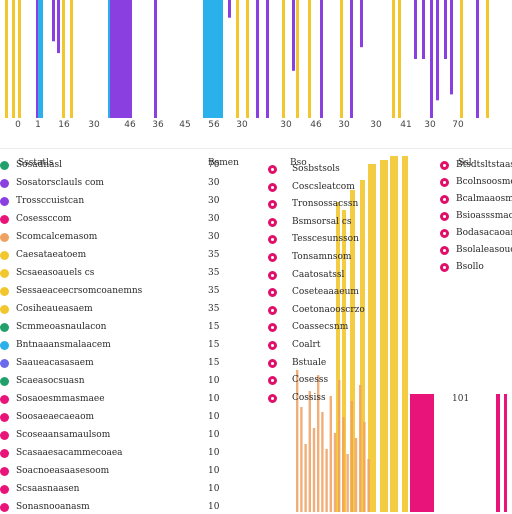 The height and width of the screenshot is (514, 512). I want to click on left-legend-row: Sosatorsclauls com 30, so click(130, 184).